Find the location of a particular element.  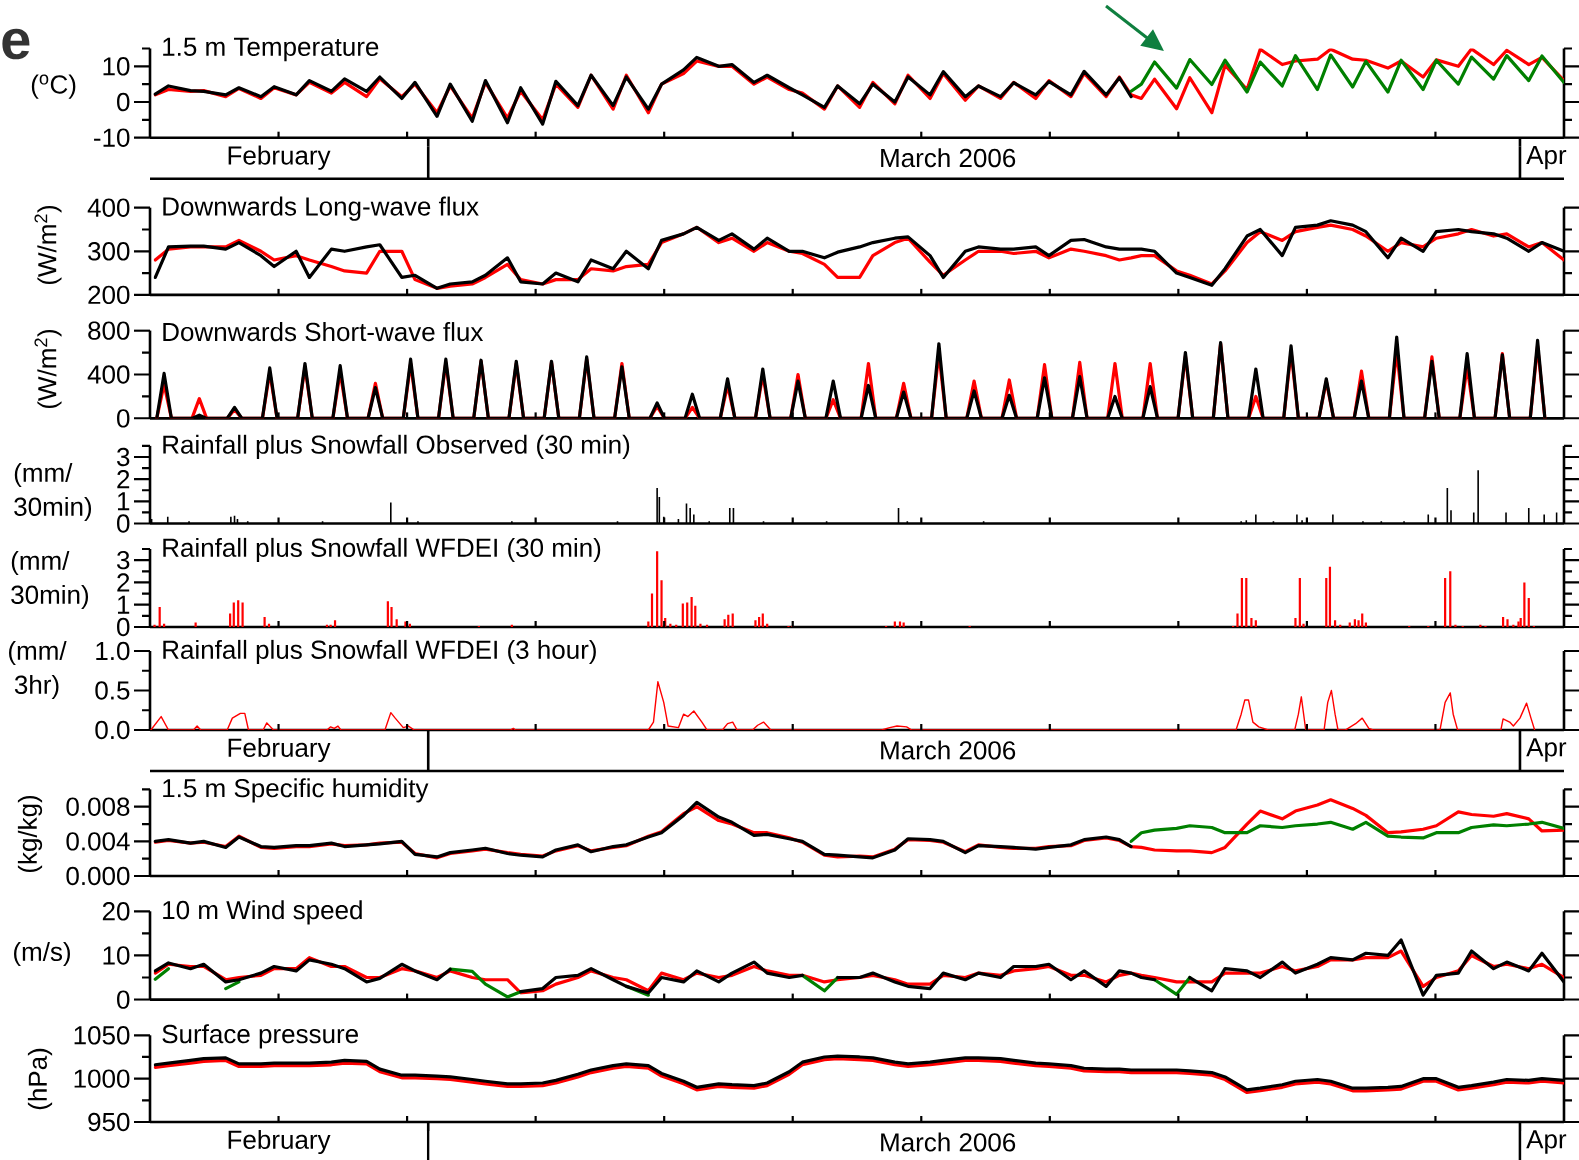

y-tick-label: 0.004 is located at coordinates (98, 841).